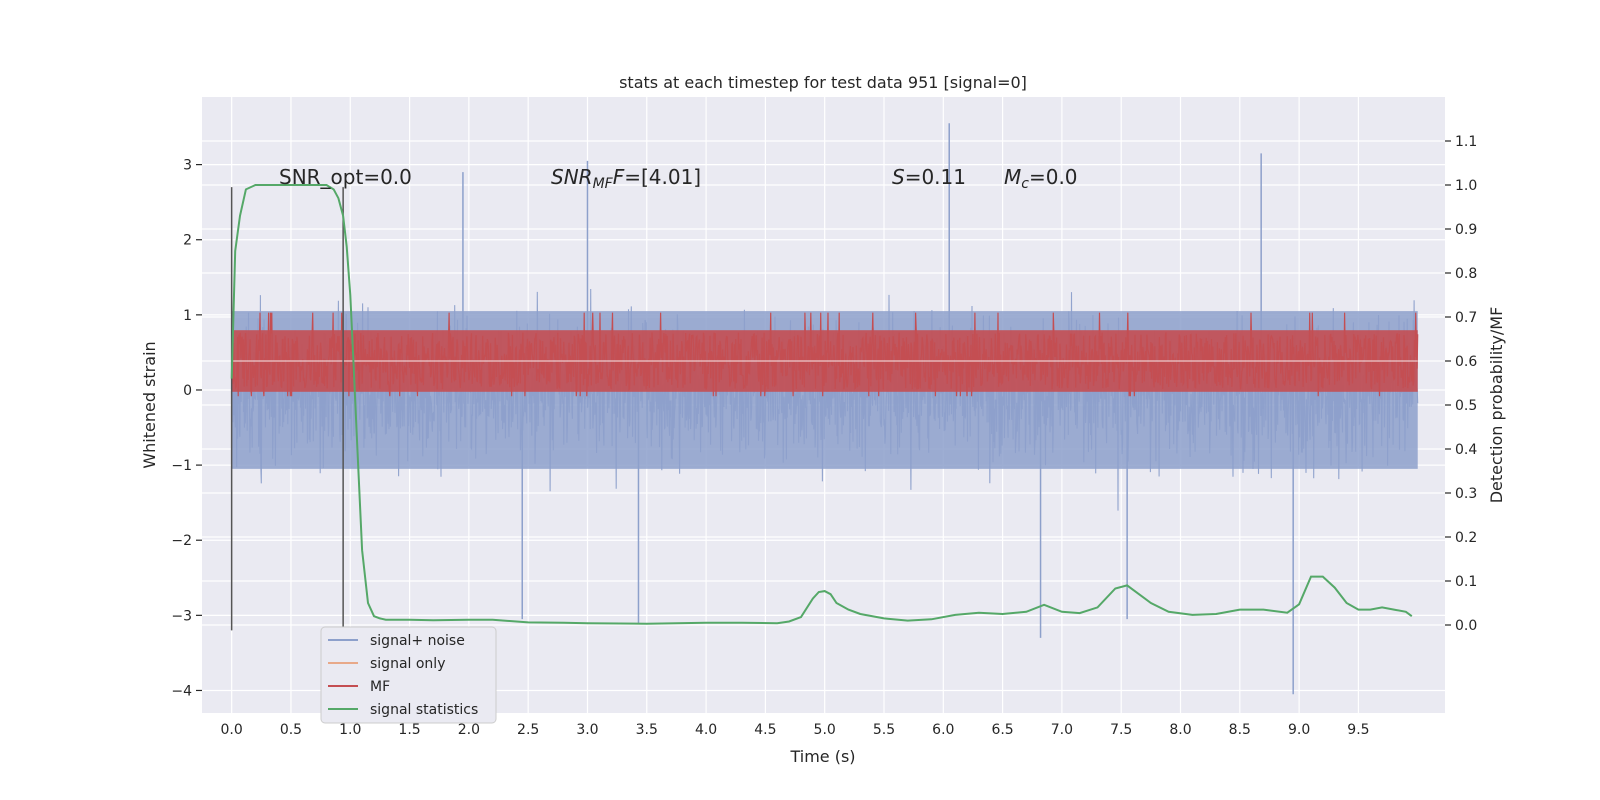  Describe the element at coordinates (822, 756) in the screenshot. I see `x-axis-label: Time (s)` at that location.